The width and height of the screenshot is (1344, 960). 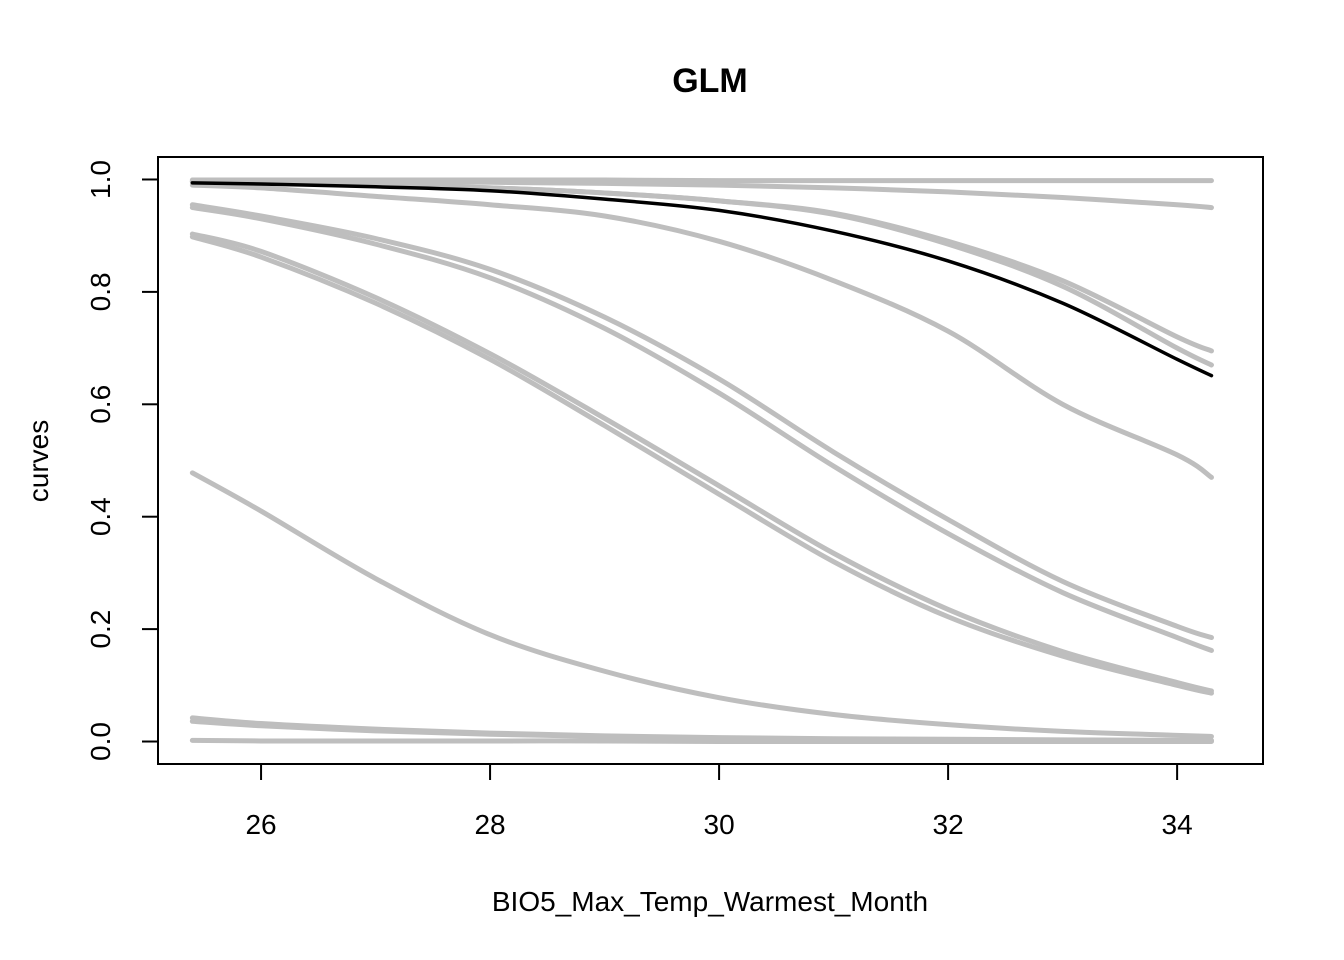 I want to click on x-axis: 26 28 30 32 34, so click(x=719, y=801).